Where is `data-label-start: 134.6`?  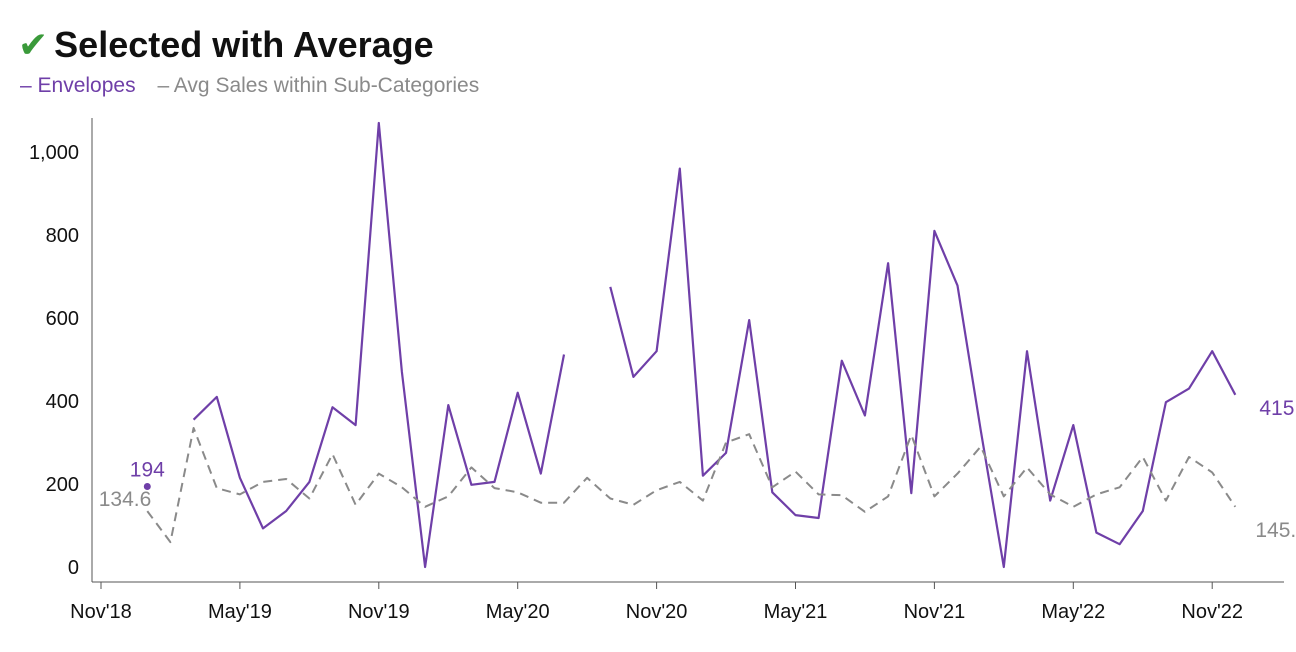
data-label-start: 134.6 is located at coordinates (125, 499).